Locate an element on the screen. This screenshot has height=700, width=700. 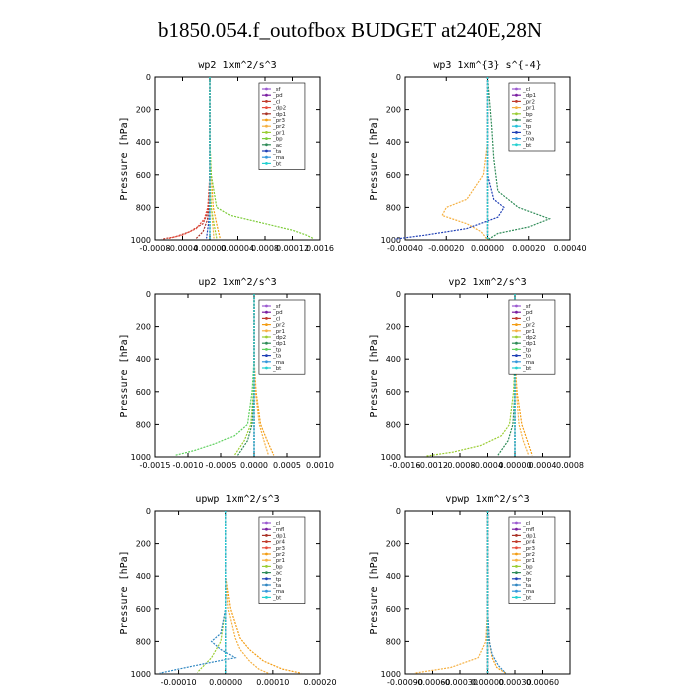
legend-label: _pd is located at coordinates (277, 313).